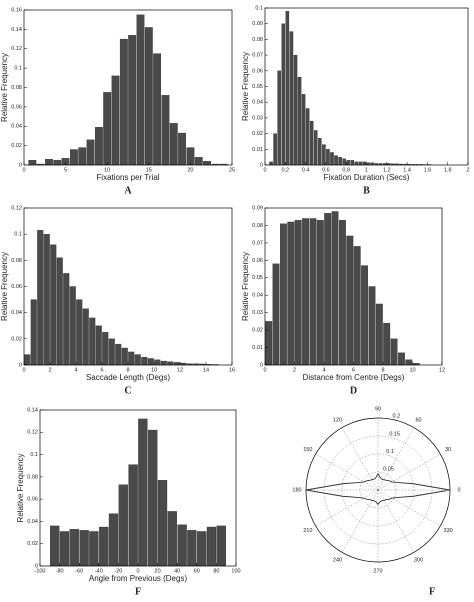  What do you see at coordinates (448, 531) in the screenshot?
I see `theta-tick-label: 330` at bounding box center [448, 531].